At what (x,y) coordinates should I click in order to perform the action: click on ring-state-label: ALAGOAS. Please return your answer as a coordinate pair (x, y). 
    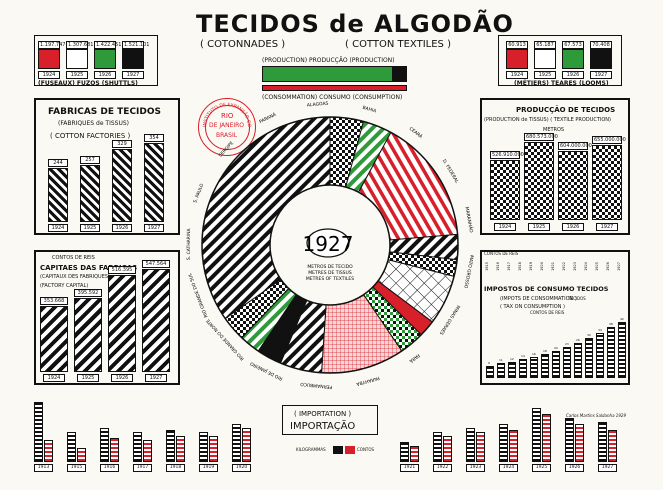
    Looking at the image, I should click on (318, 105).